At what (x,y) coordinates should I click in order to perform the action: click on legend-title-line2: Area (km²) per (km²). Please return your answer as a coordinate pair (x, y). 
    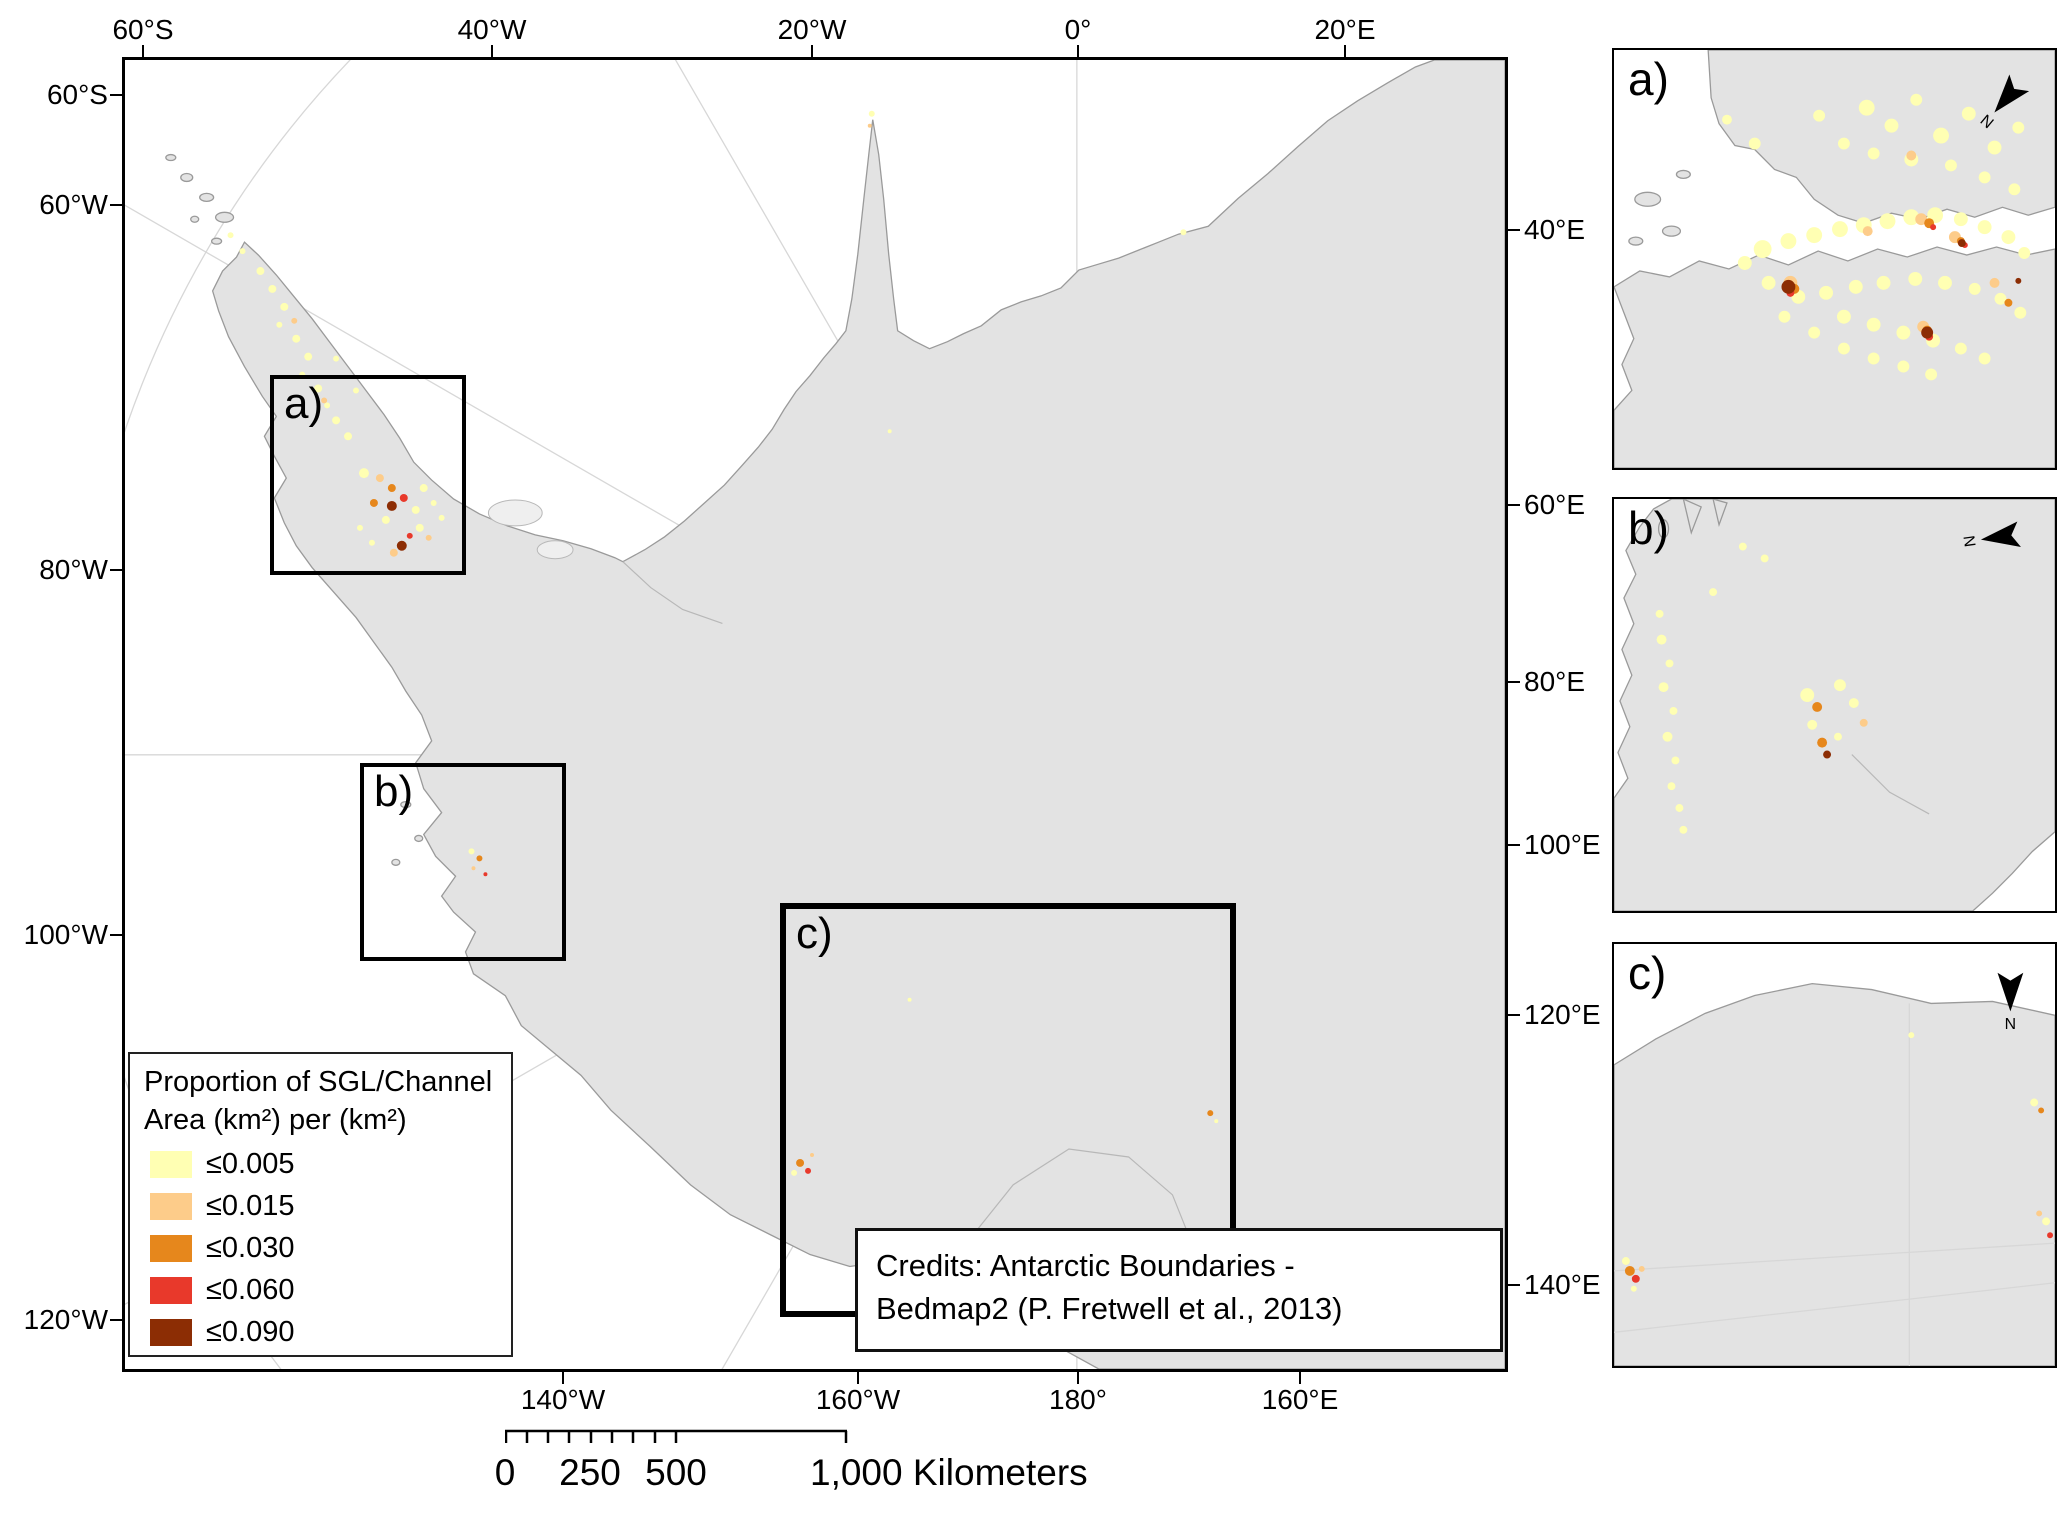
    Looking at the image, I should click on (275, 1119).